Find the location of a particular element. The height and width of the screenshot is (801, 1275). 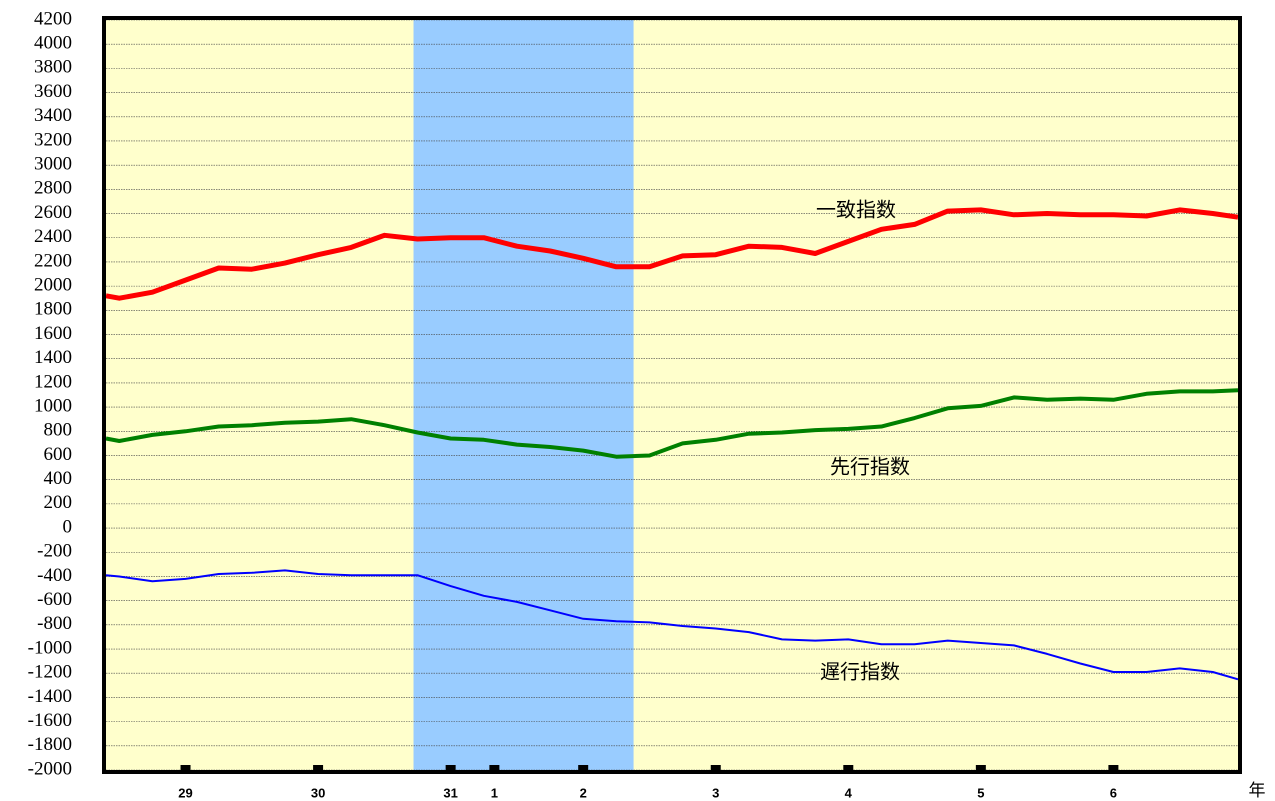

y-tick-label: 3800 is located at coordinates (53, 67).